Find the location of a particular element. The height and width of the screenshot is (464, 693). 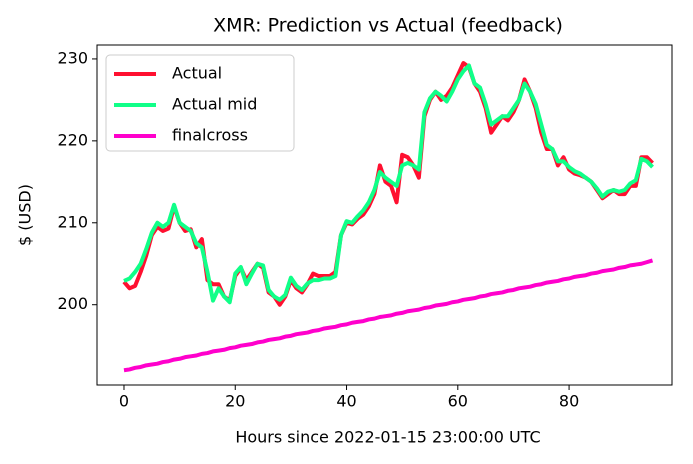

y-tick-label: 220 is located at coordinates (72, 139).